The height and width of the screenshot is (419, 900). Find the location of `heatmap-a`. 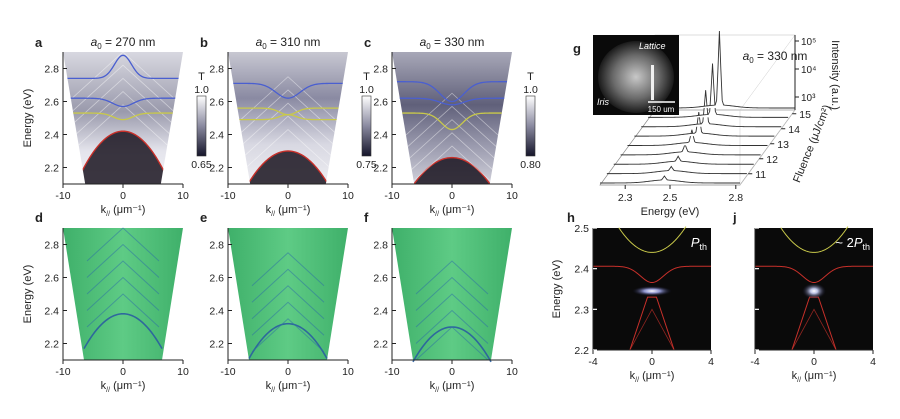

heatmap-a is located at coordinates (123, 118).